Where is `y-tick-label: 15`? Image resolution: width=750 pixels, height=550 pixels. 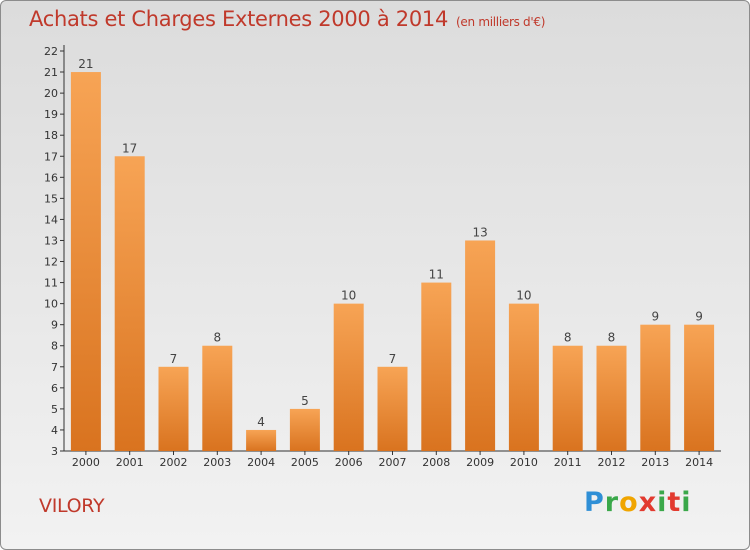
y-tick-label: 15 is located at coordinates (51, 198).